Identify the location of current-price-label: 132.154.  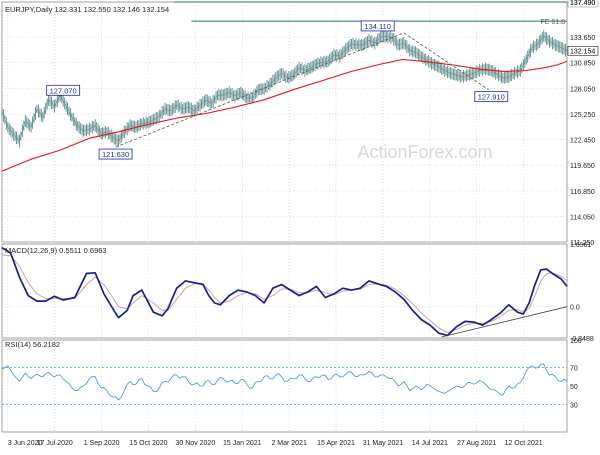
(582, 51).